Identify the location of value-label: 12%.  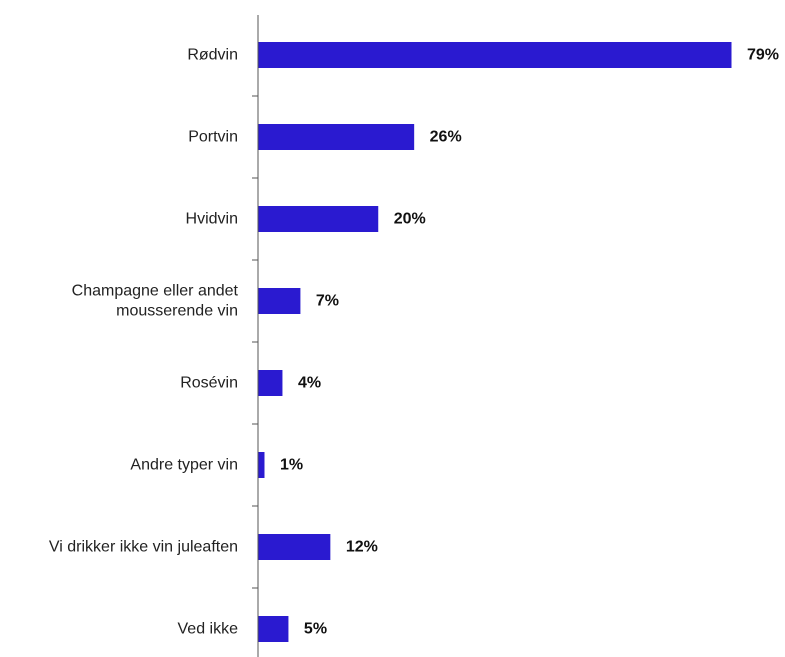
(362, 547).